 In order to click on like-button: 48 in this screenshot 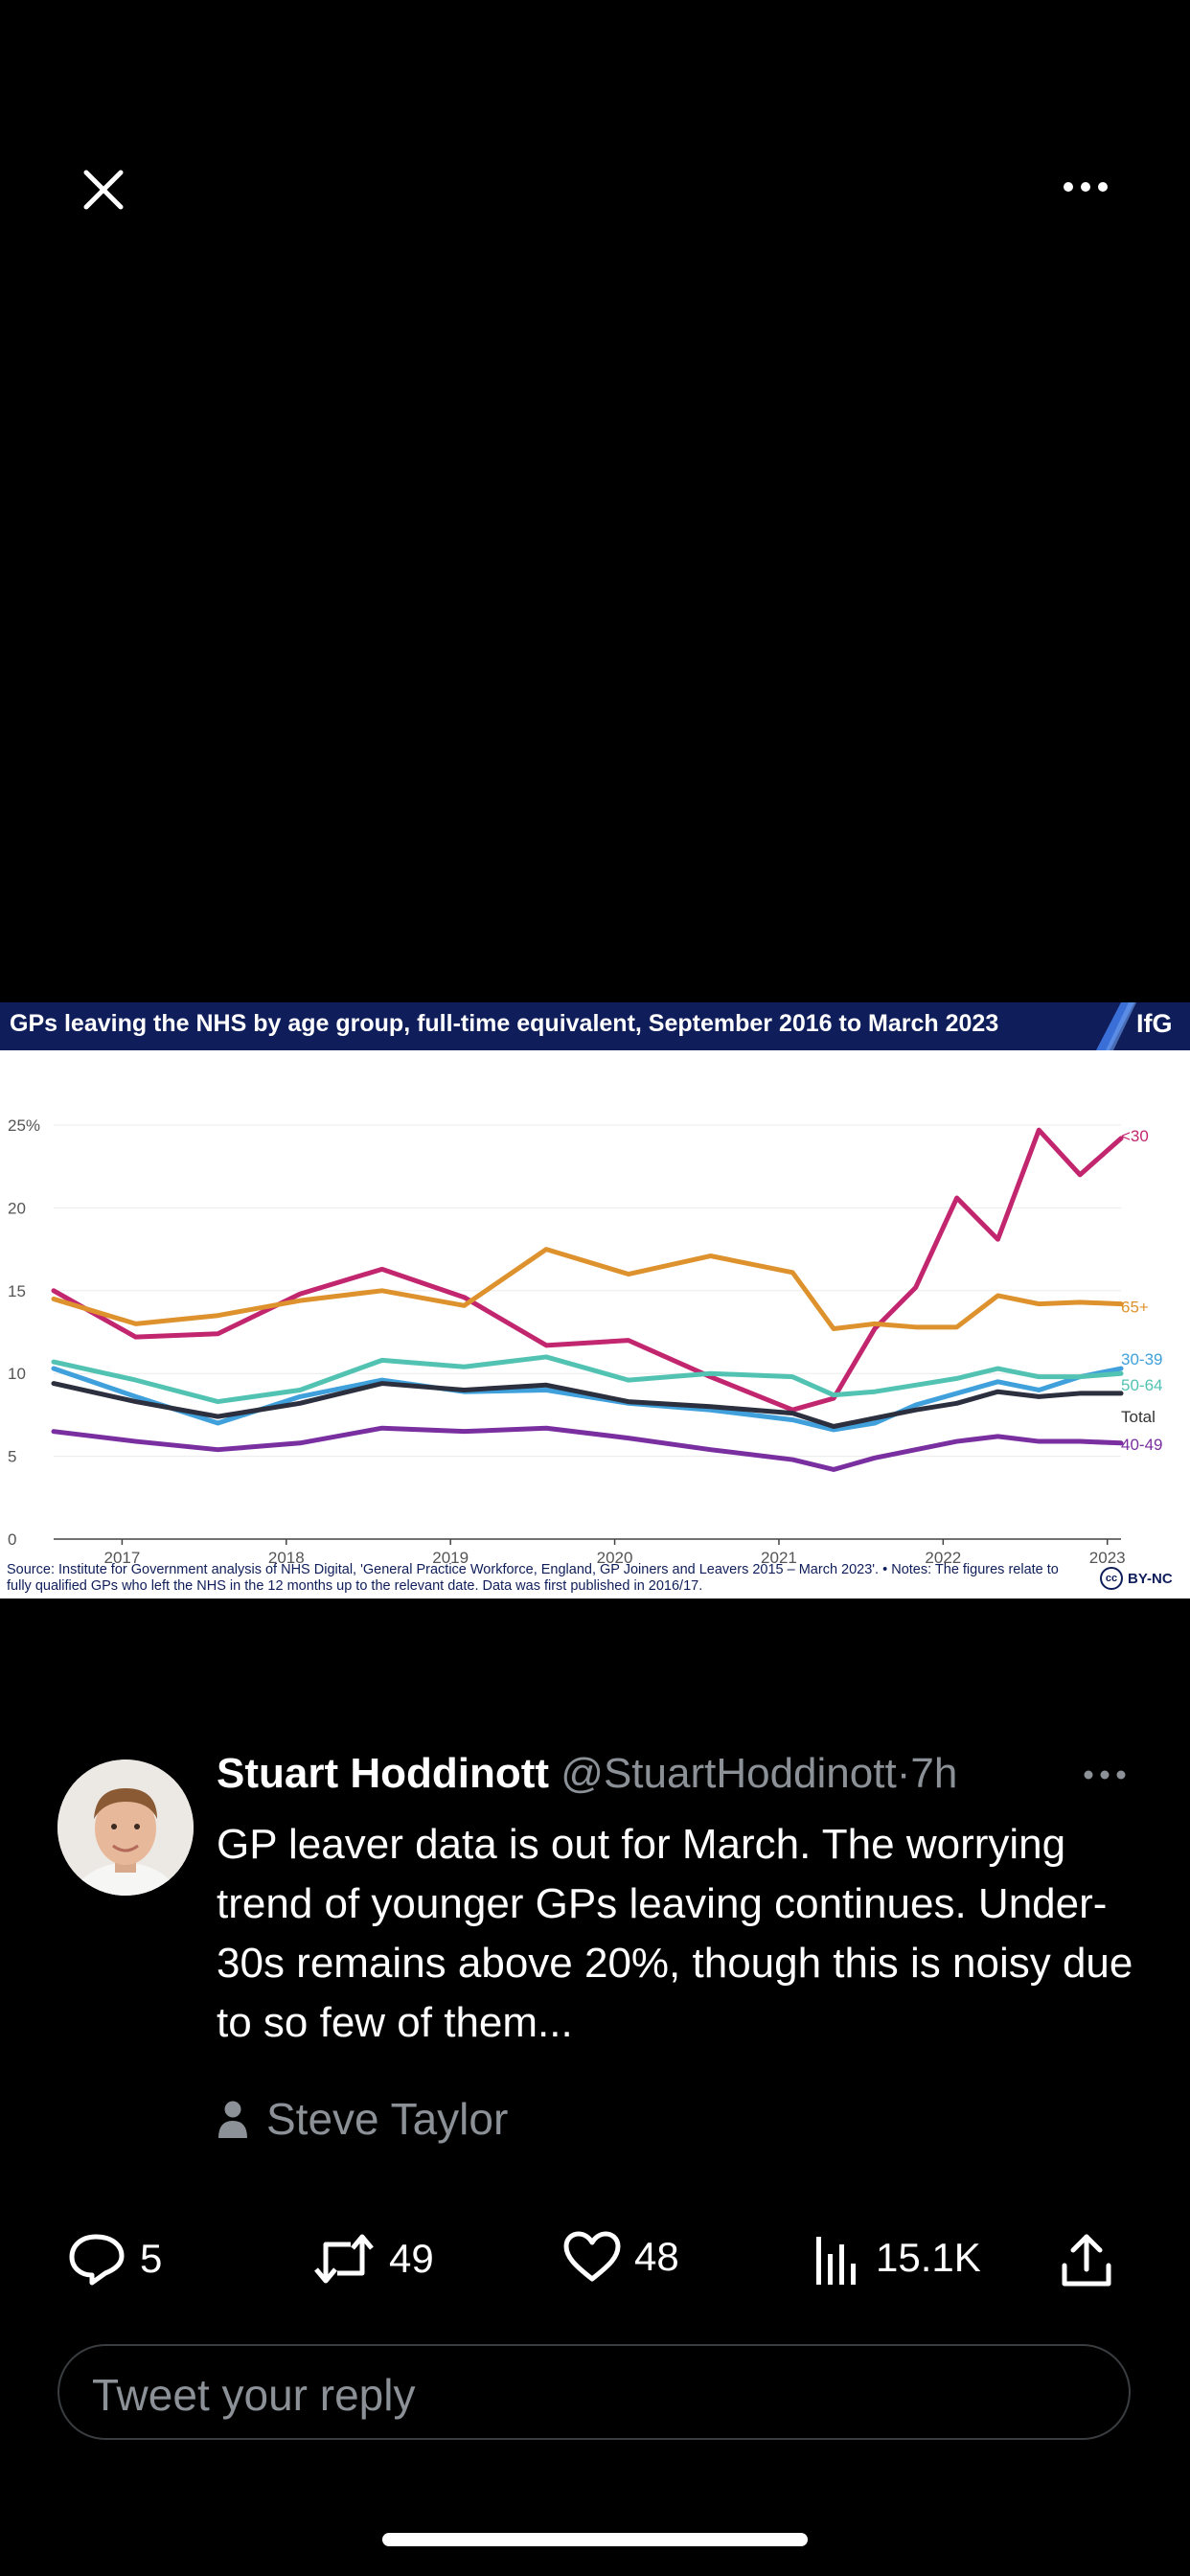, I will do `click(621, 2257)`.